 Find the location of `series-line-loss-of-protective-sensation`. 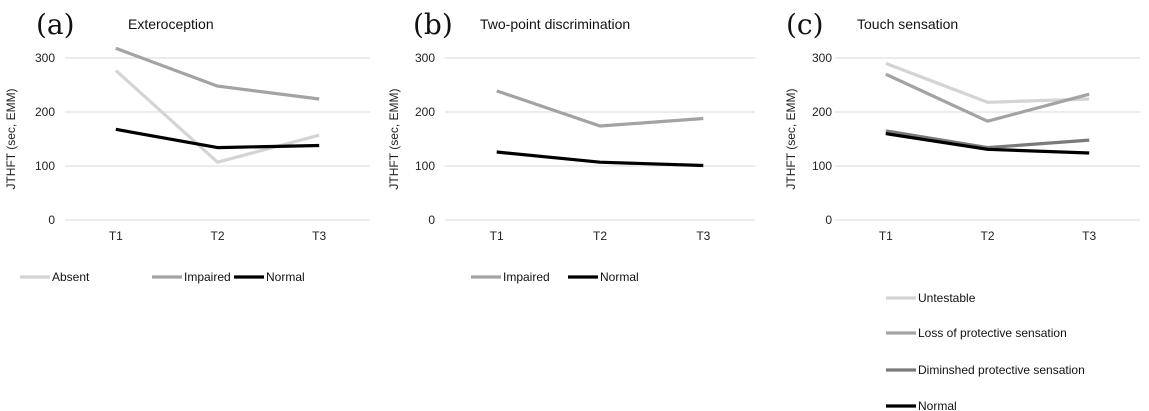

series-line-loss-of-protective-sensation is located at coordinates (987, 97).